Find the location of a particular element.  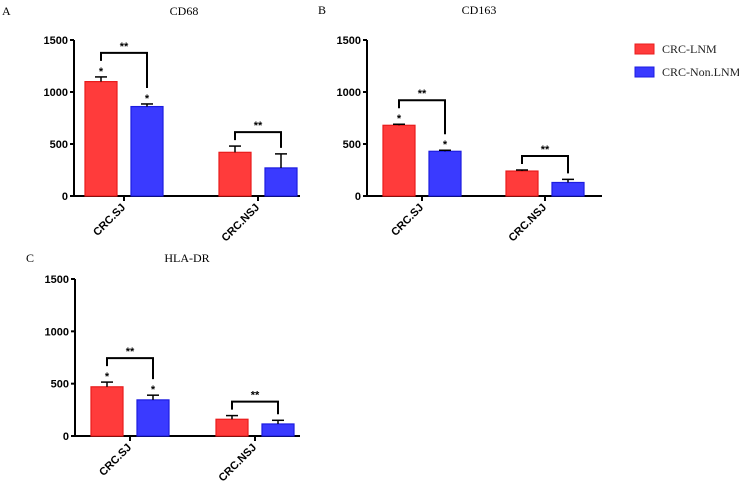

legend-item-crc-lnm: CRC-LNM is located at coordinates (675, 49).